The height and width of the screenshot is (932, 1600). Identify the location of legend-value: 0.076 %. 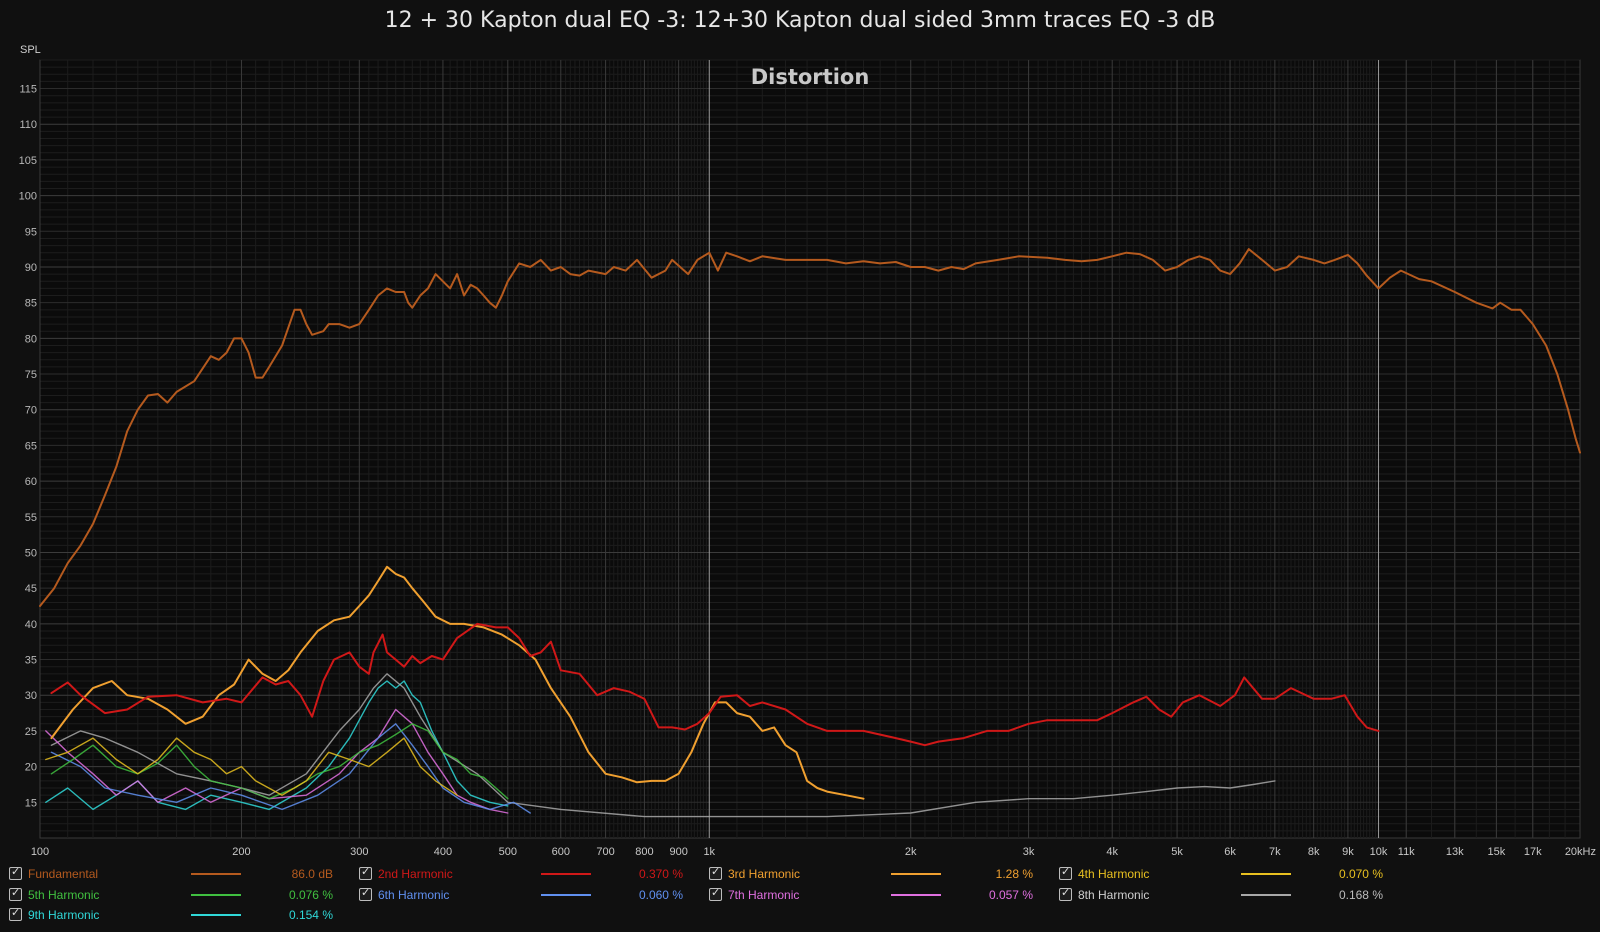
(310, 894).